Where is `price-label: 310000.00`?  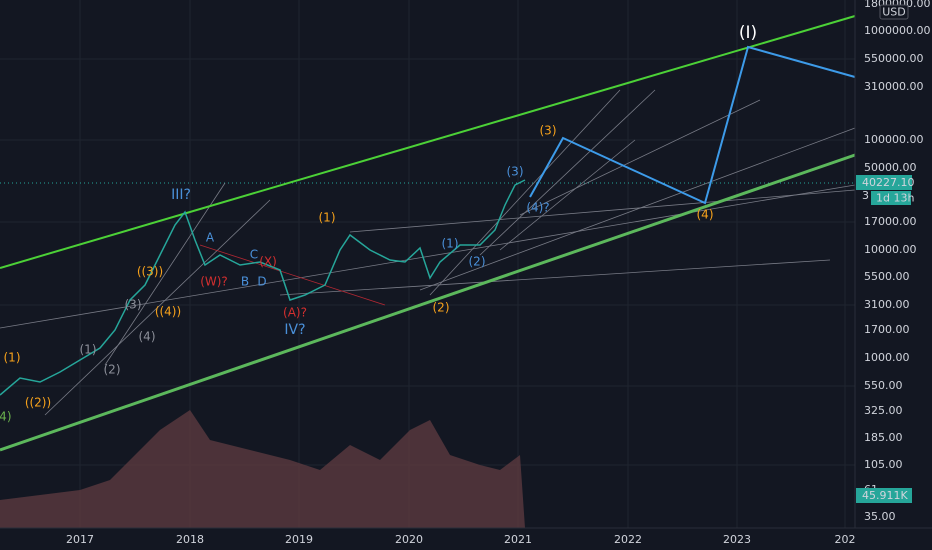
price-label: 310000.00 is located at coordinates (894, 86).